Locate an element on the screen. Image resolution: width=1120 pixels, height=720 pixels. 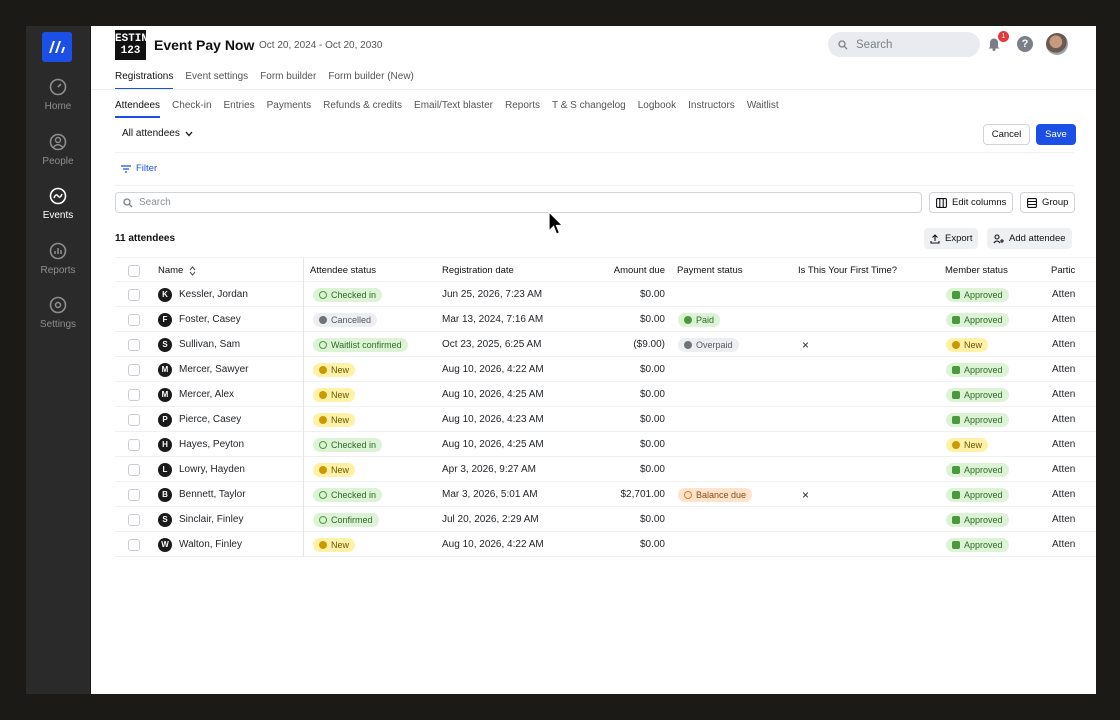
header-registration-date: Registration date is located at coordinates (478, 270).